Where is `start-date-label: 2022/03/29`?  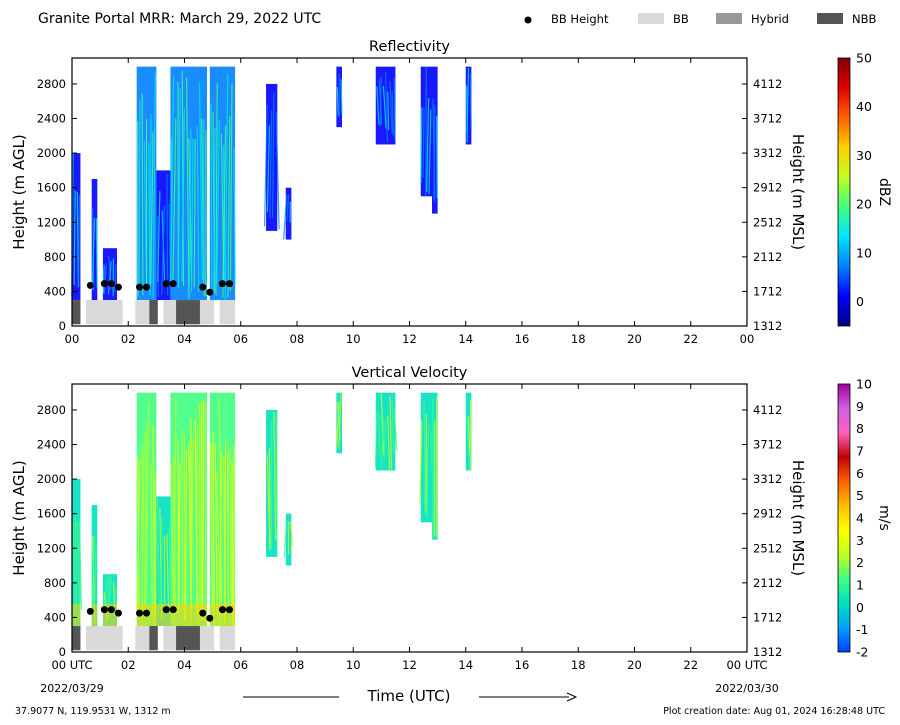
start-date-label: 2022/03/29 is located at coordinates (71, 688).